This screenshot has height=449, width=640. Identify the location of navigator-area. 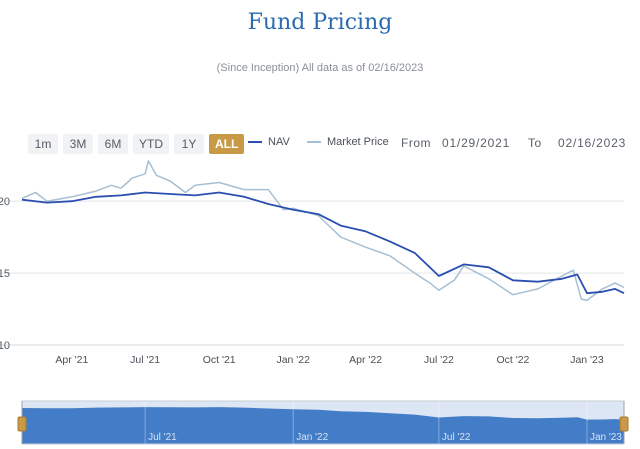
(323, 425).